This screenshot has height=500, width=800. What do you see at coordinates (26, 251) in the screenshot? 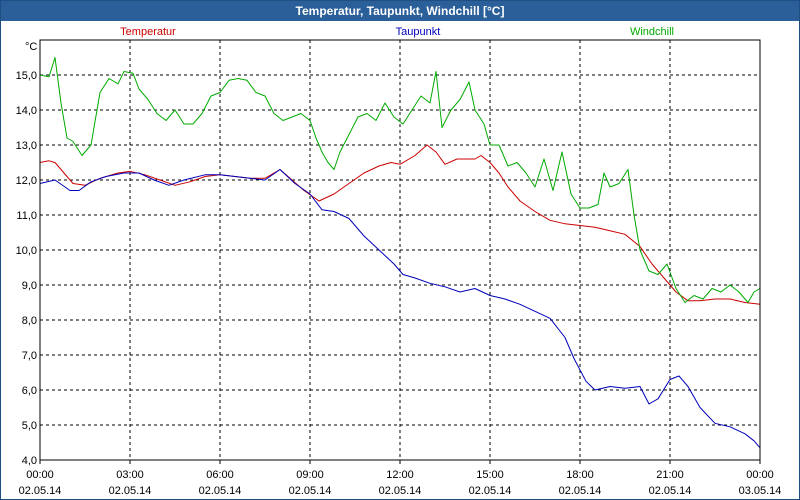
I see `y-tick-label: 10,0` at bounding box center [26, 251].